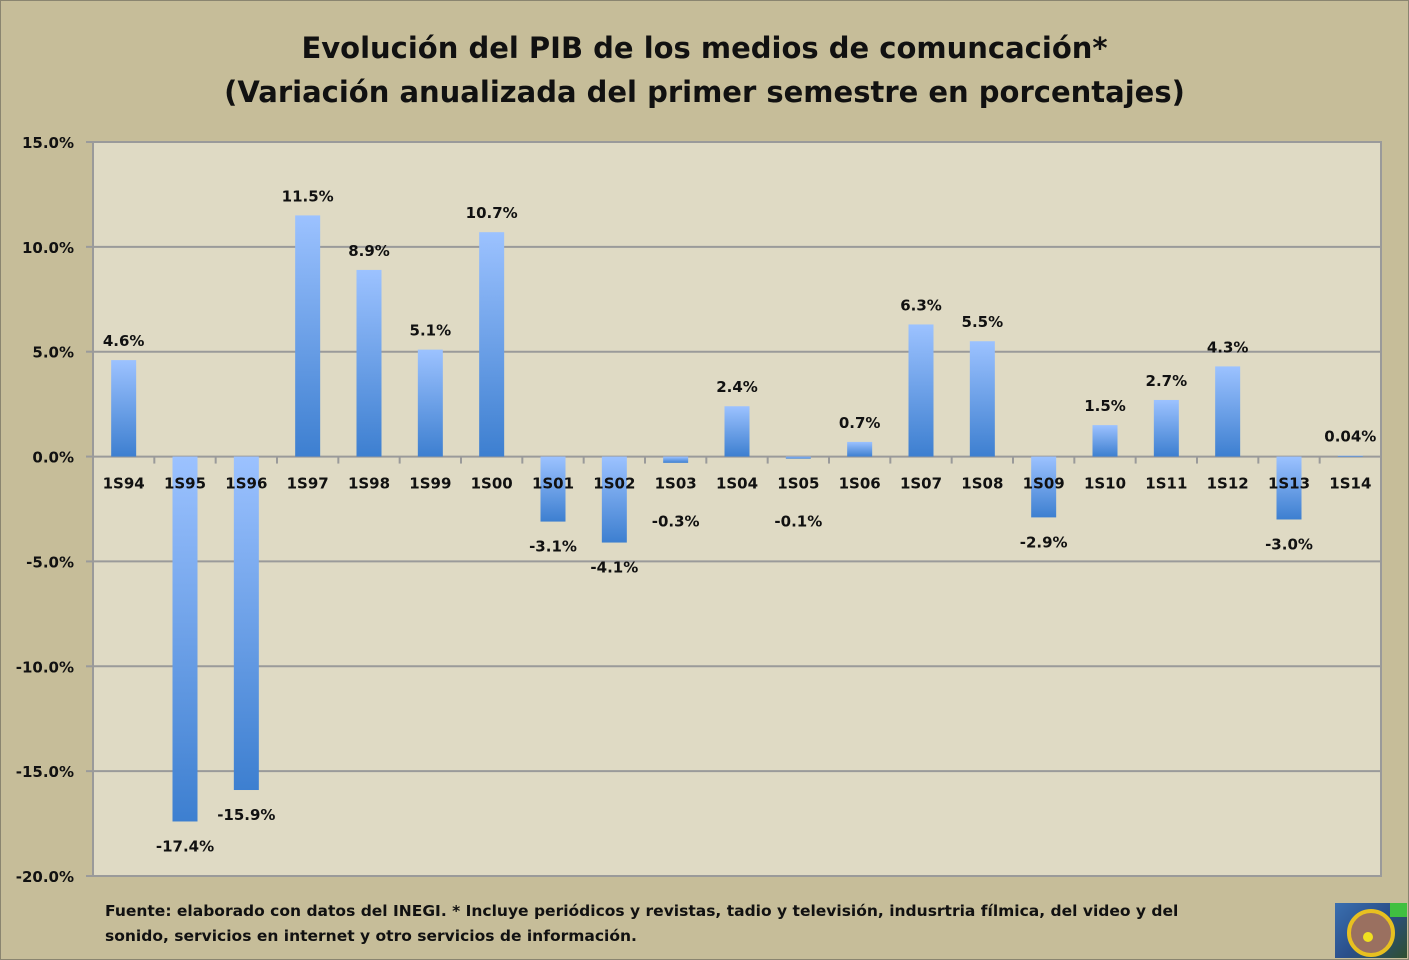 This screenshot has width=1409, height=960. What do you see at coordinates (45, 667) in the screenshot?
I see `y-tick-label: -10.0%` at bounding box center [45, 667].